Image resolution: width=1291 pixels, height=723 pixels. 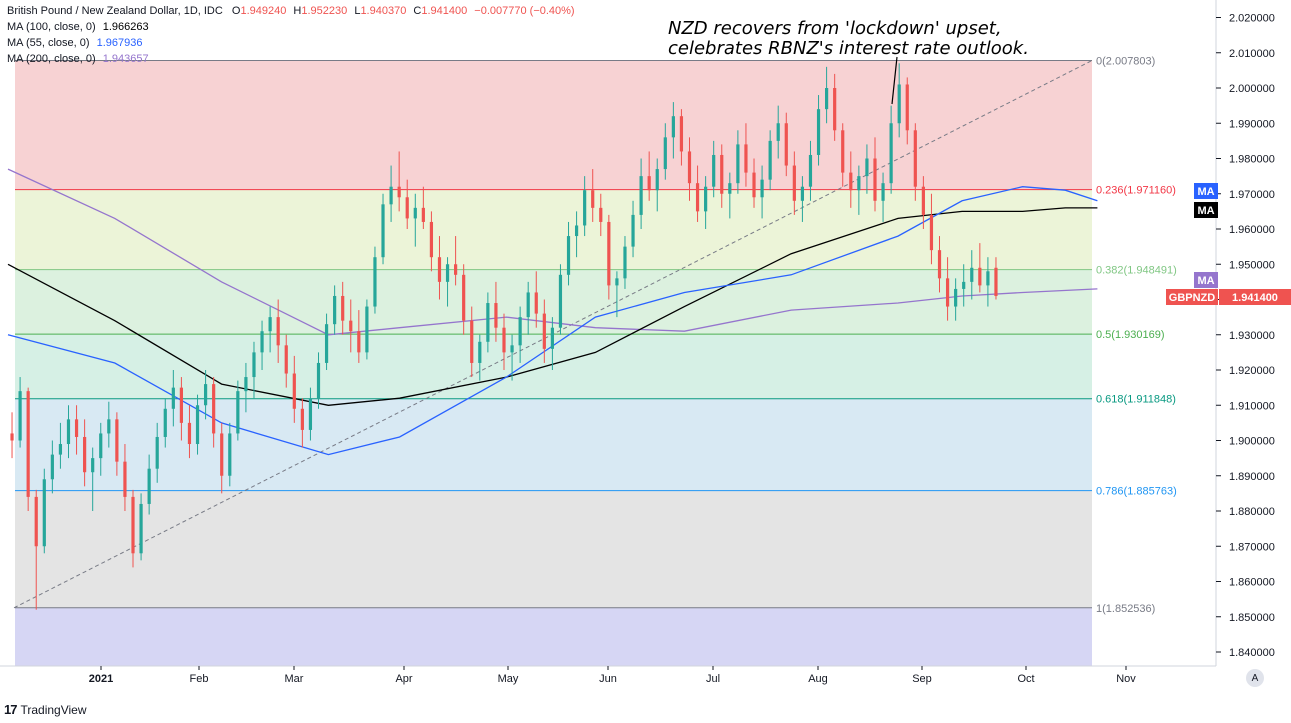 What do you see at coordinates (383, 11) in the screenshot?
I see `low-value: 1.940370` at bounding box center [383, 11].